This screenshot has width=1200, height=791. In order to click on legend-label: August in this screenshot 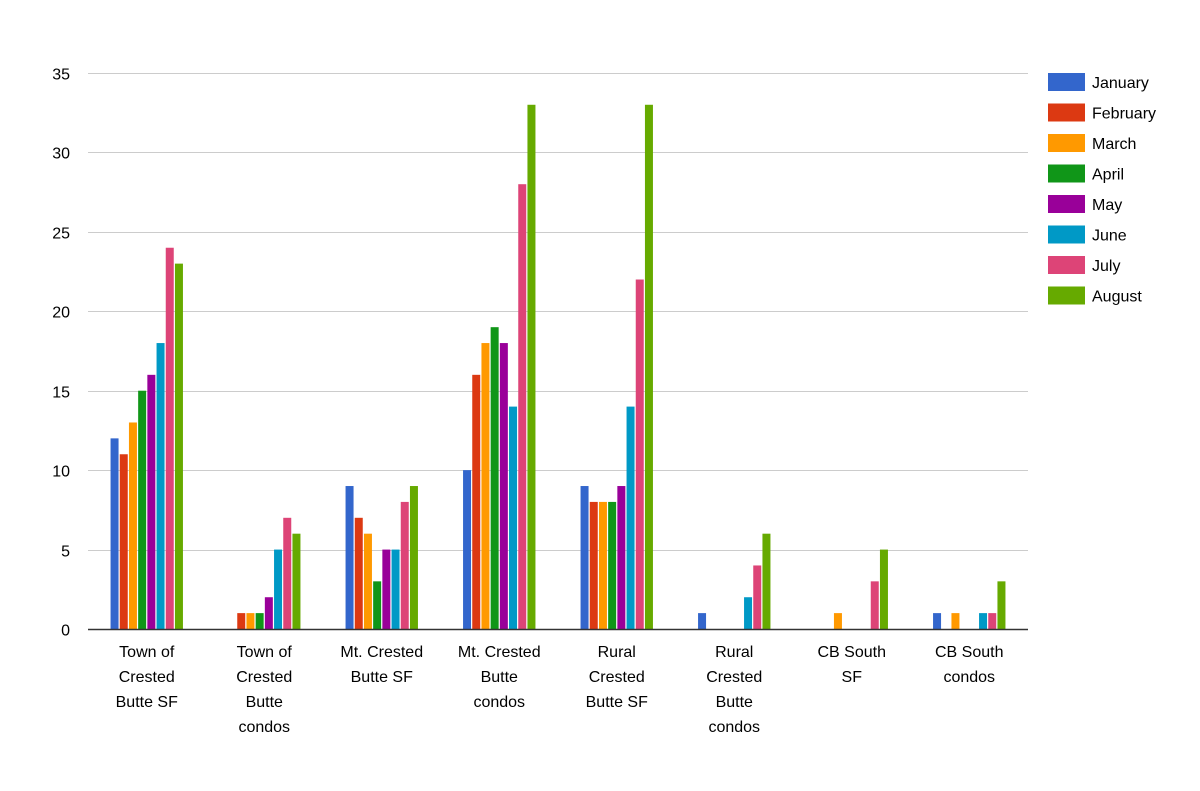, I will do `click(1117, 297)`.